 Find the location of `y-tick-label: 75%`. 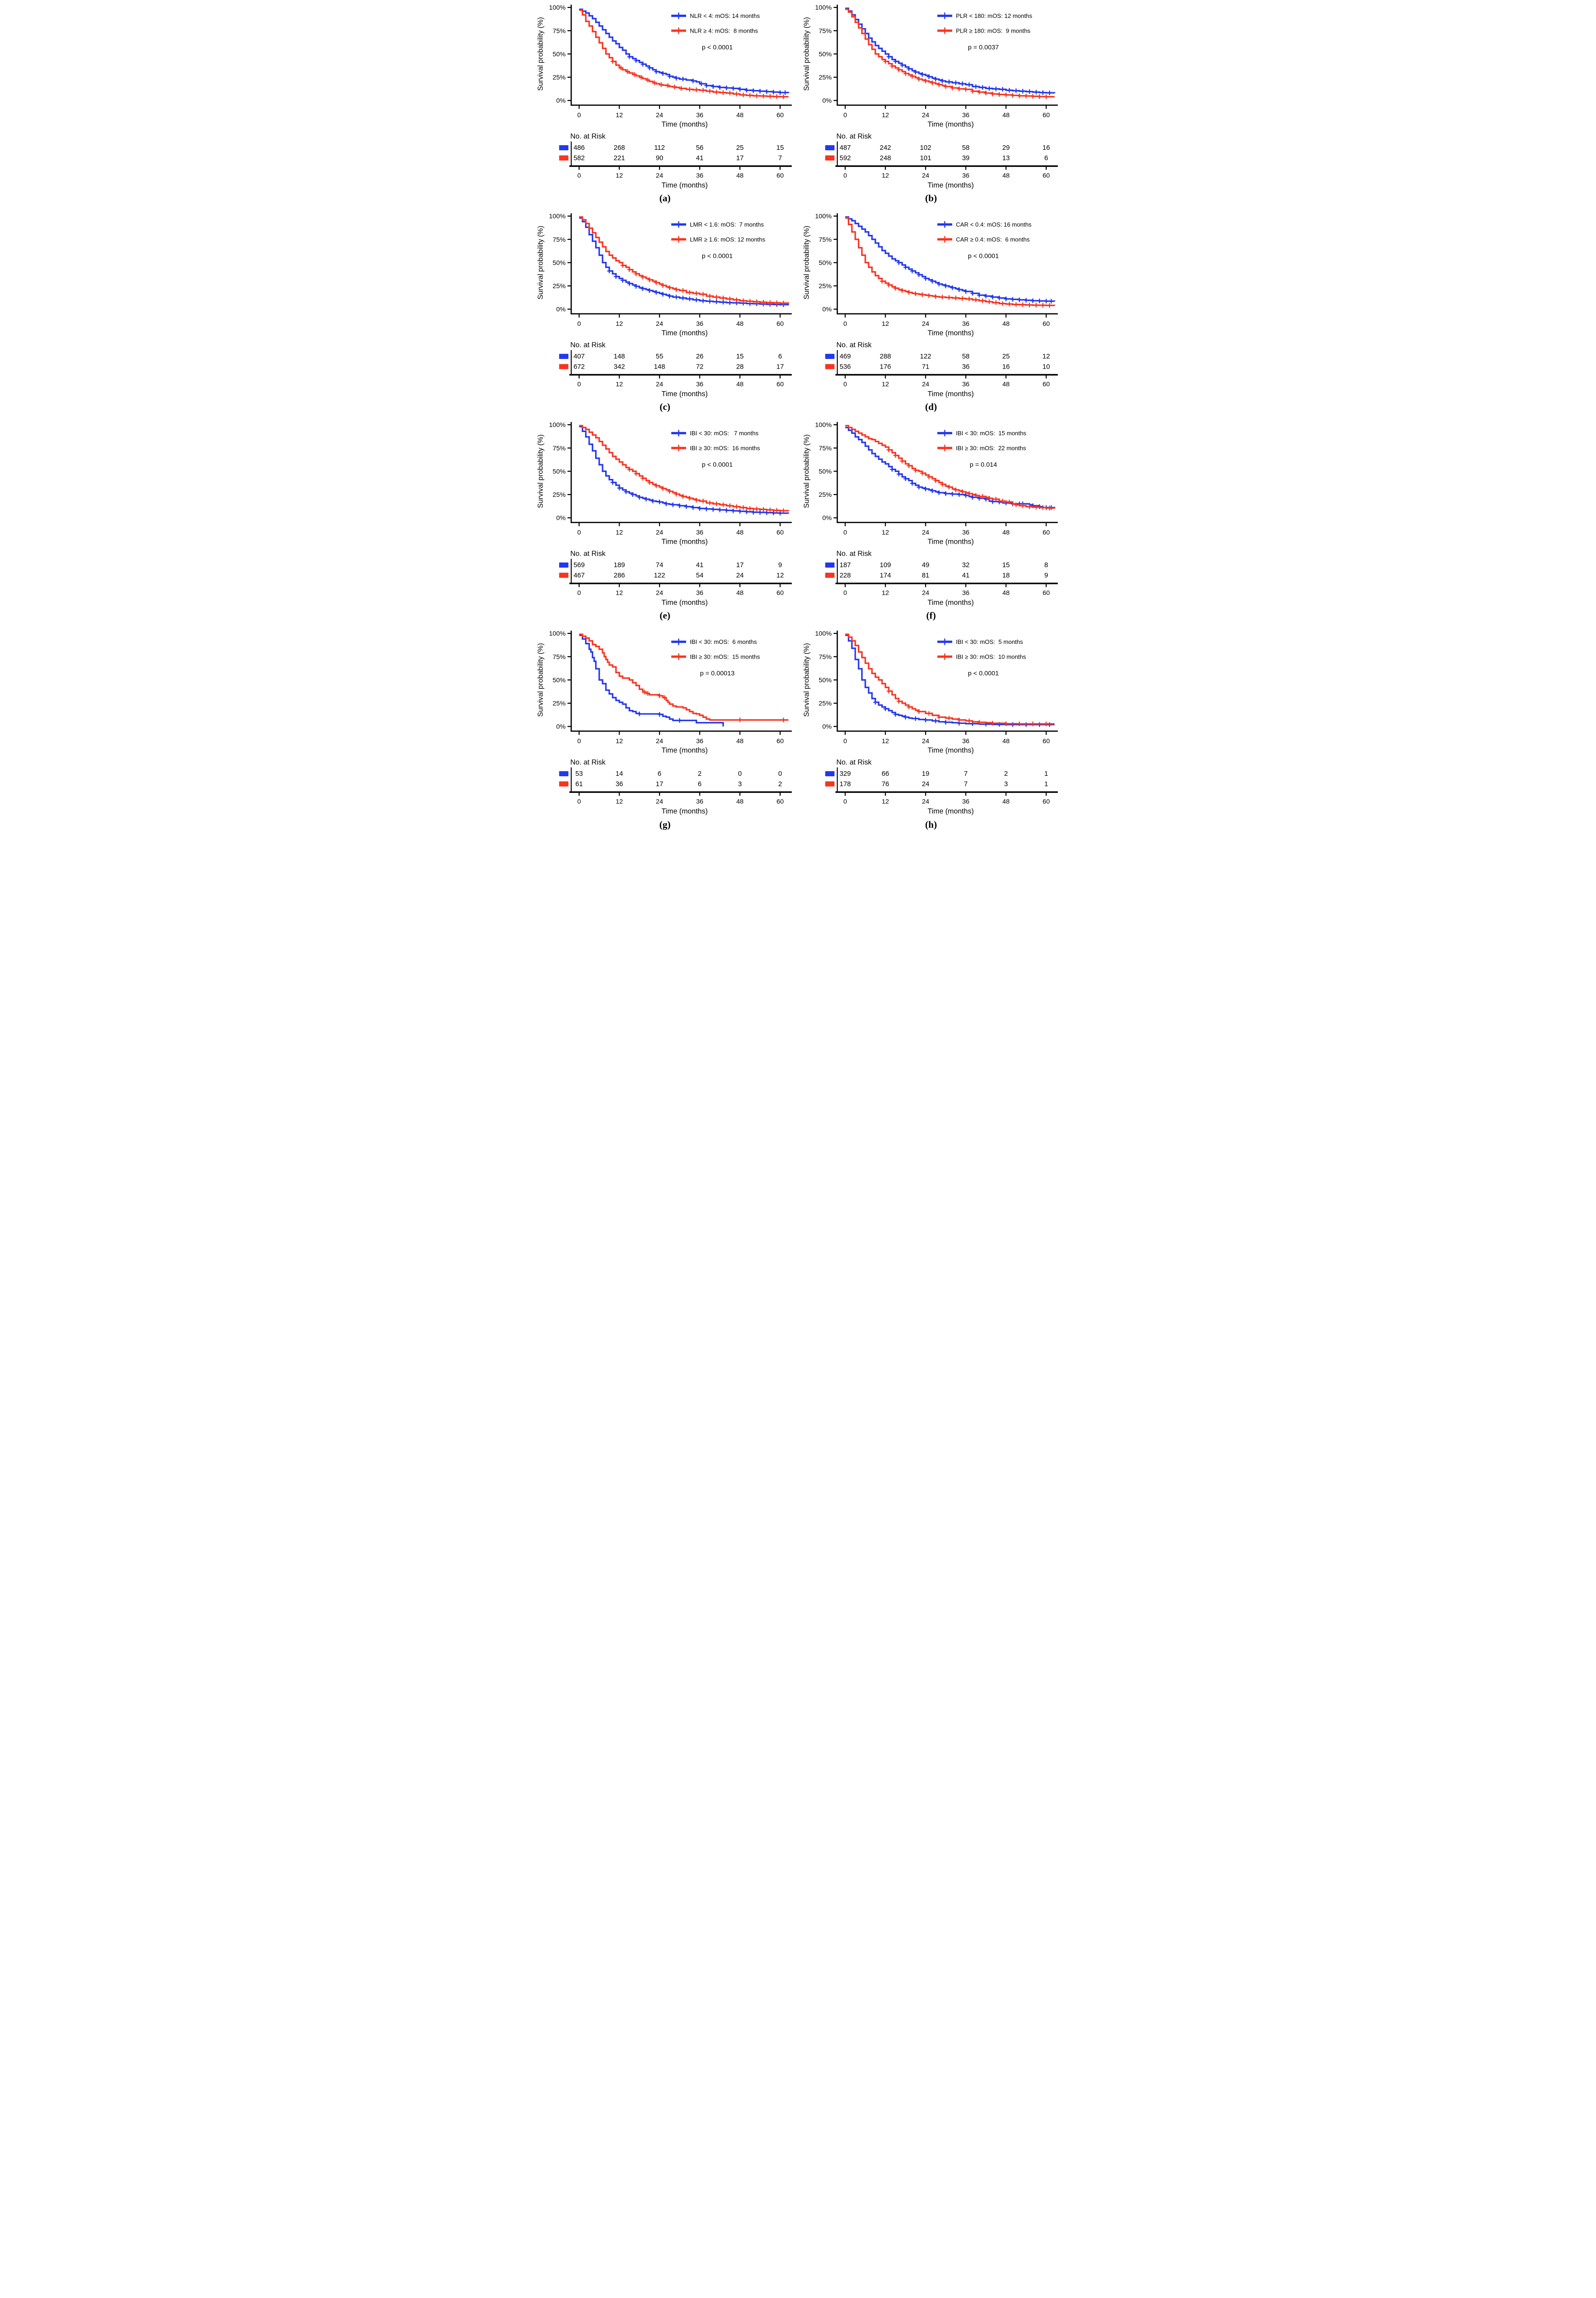

y-tick-label: 75% is located at coordinates (825, 32).